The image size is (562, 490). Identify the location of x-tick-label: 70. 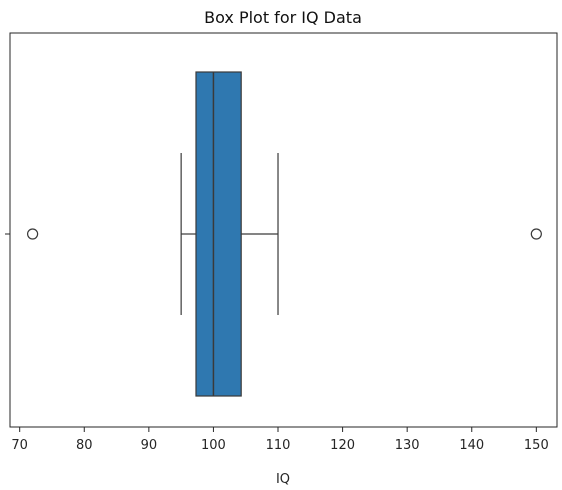
(19, 445).